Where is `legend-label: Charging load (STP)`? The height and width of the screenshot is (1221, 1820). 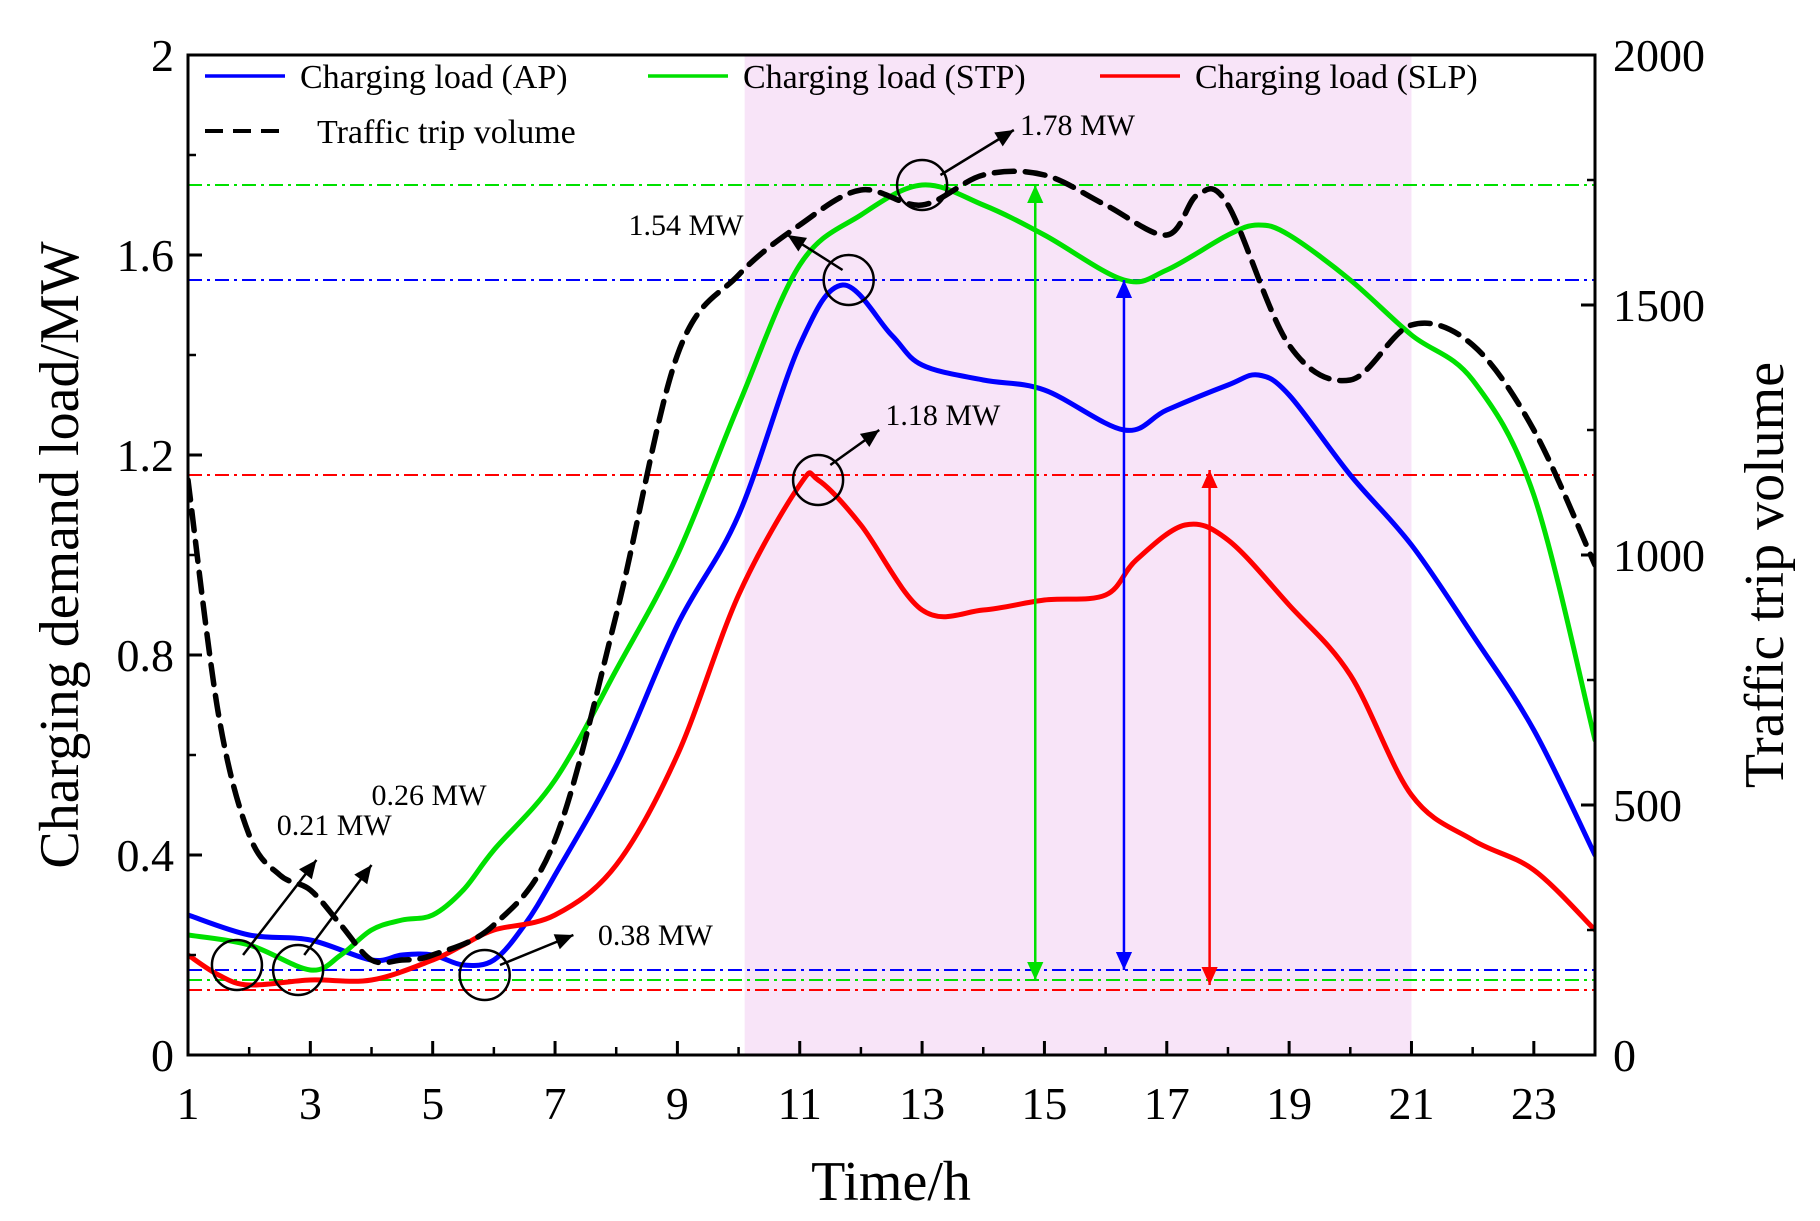 legend-label: Charging load (STP) is located at coordinates (884, 77).